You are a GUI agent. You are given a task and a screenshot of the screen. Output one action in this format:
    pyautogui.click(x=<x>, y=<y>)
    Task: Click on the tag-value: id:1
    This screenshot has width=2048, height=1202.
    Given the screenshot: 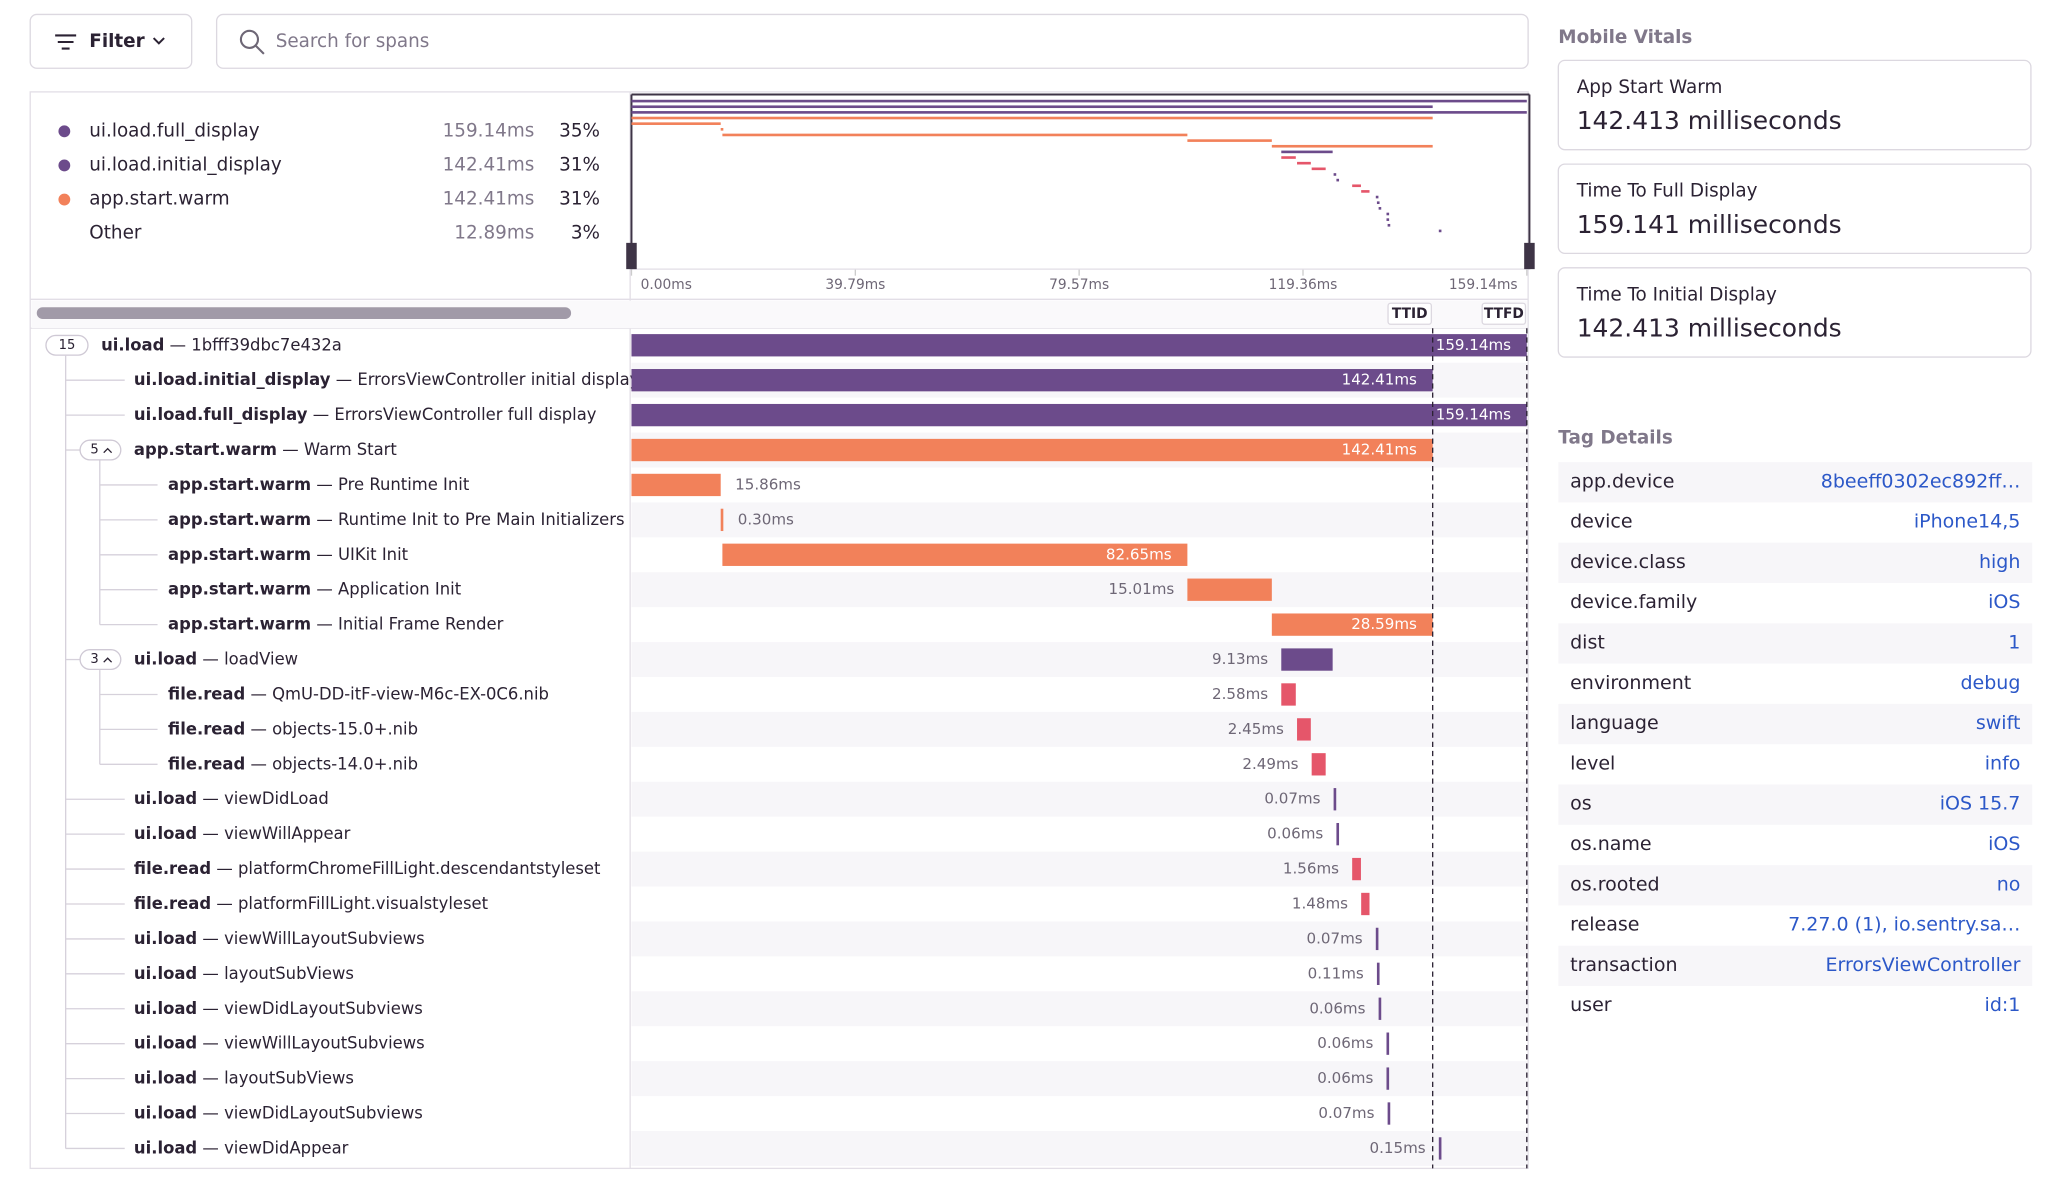 What is the action you would take?
    pyautogui.click(x=2003, y=1005)
    